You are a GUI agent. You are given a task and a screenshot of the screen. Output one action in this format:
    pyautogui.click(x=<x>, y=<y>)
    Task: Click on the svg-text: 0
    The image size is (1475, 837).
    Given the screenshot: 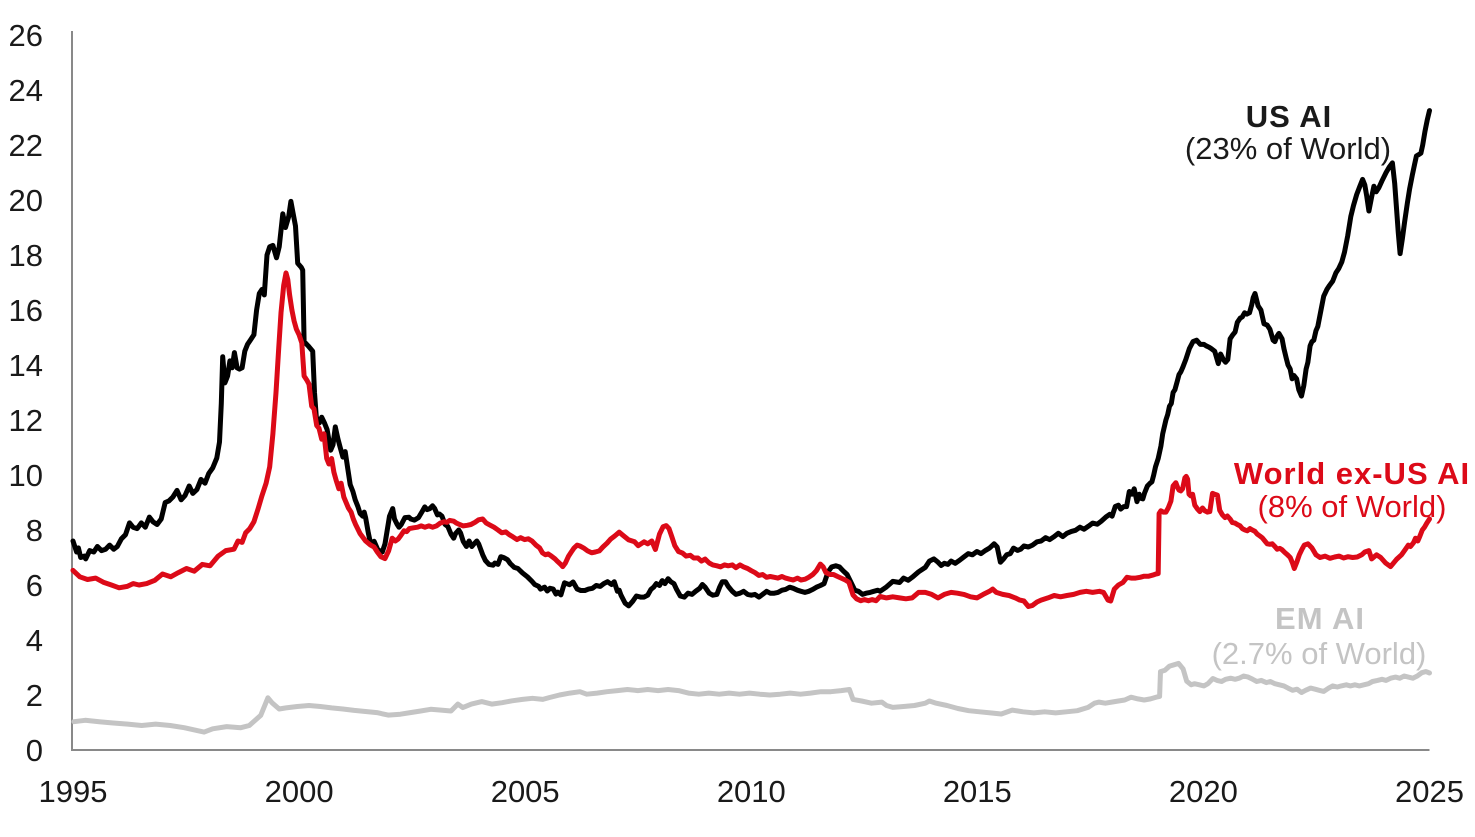 What is the action you would take?
    pyautogui.click(x=34, y=750)
    